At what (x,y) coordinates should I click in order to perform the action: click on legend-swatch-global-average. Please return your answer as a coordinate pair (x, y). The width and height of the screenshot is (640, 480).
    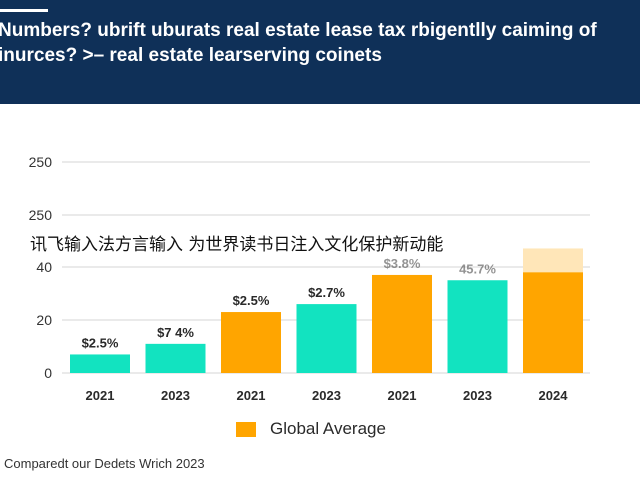
    Looking at the image, I should click on (246, 429).